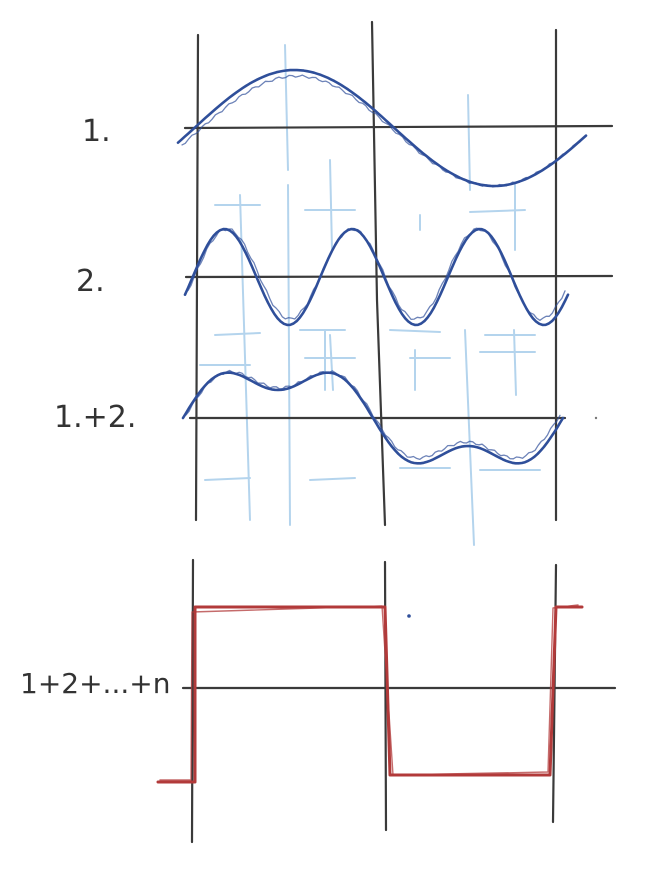  Describe the element at coordinates (373, 415) in the screenshot. I see `sum12-curve-sketch` at that location.